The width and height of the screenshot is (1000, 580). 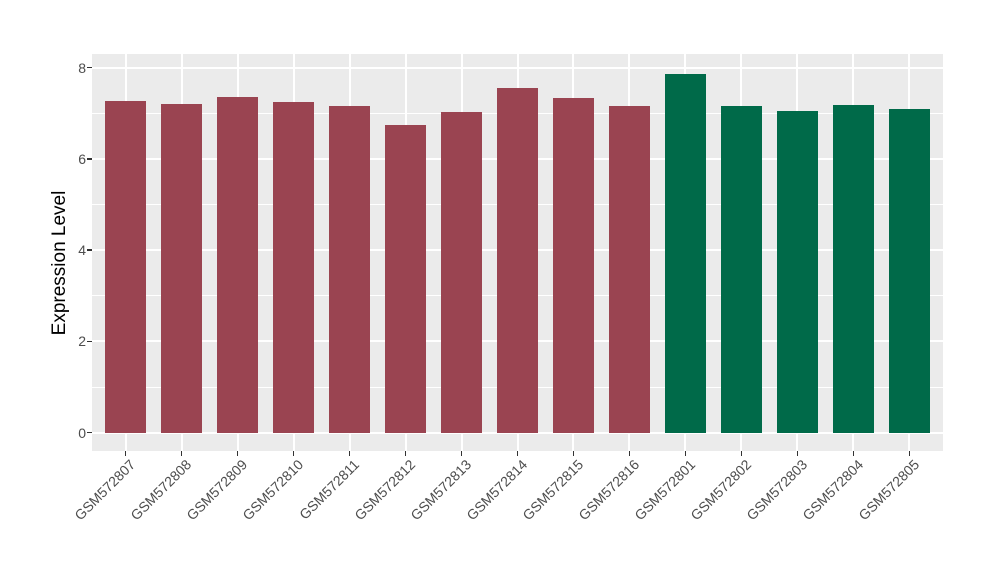 What do you see at coordinates (82, 250) in the screenshot?
I see `y-tick-label: 4` at bounding box center [82, 250].